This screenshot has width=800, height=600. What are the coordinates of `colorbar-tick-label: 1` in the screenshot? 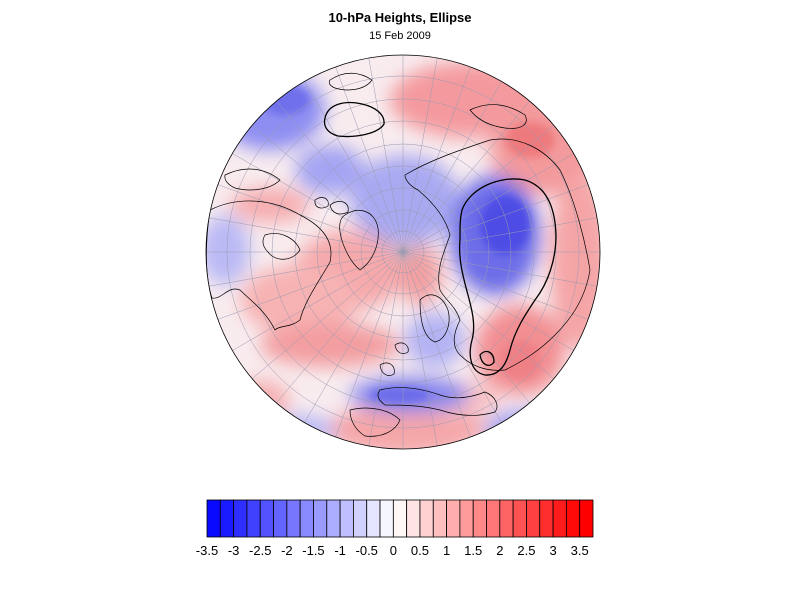 It's located at (446, 550).